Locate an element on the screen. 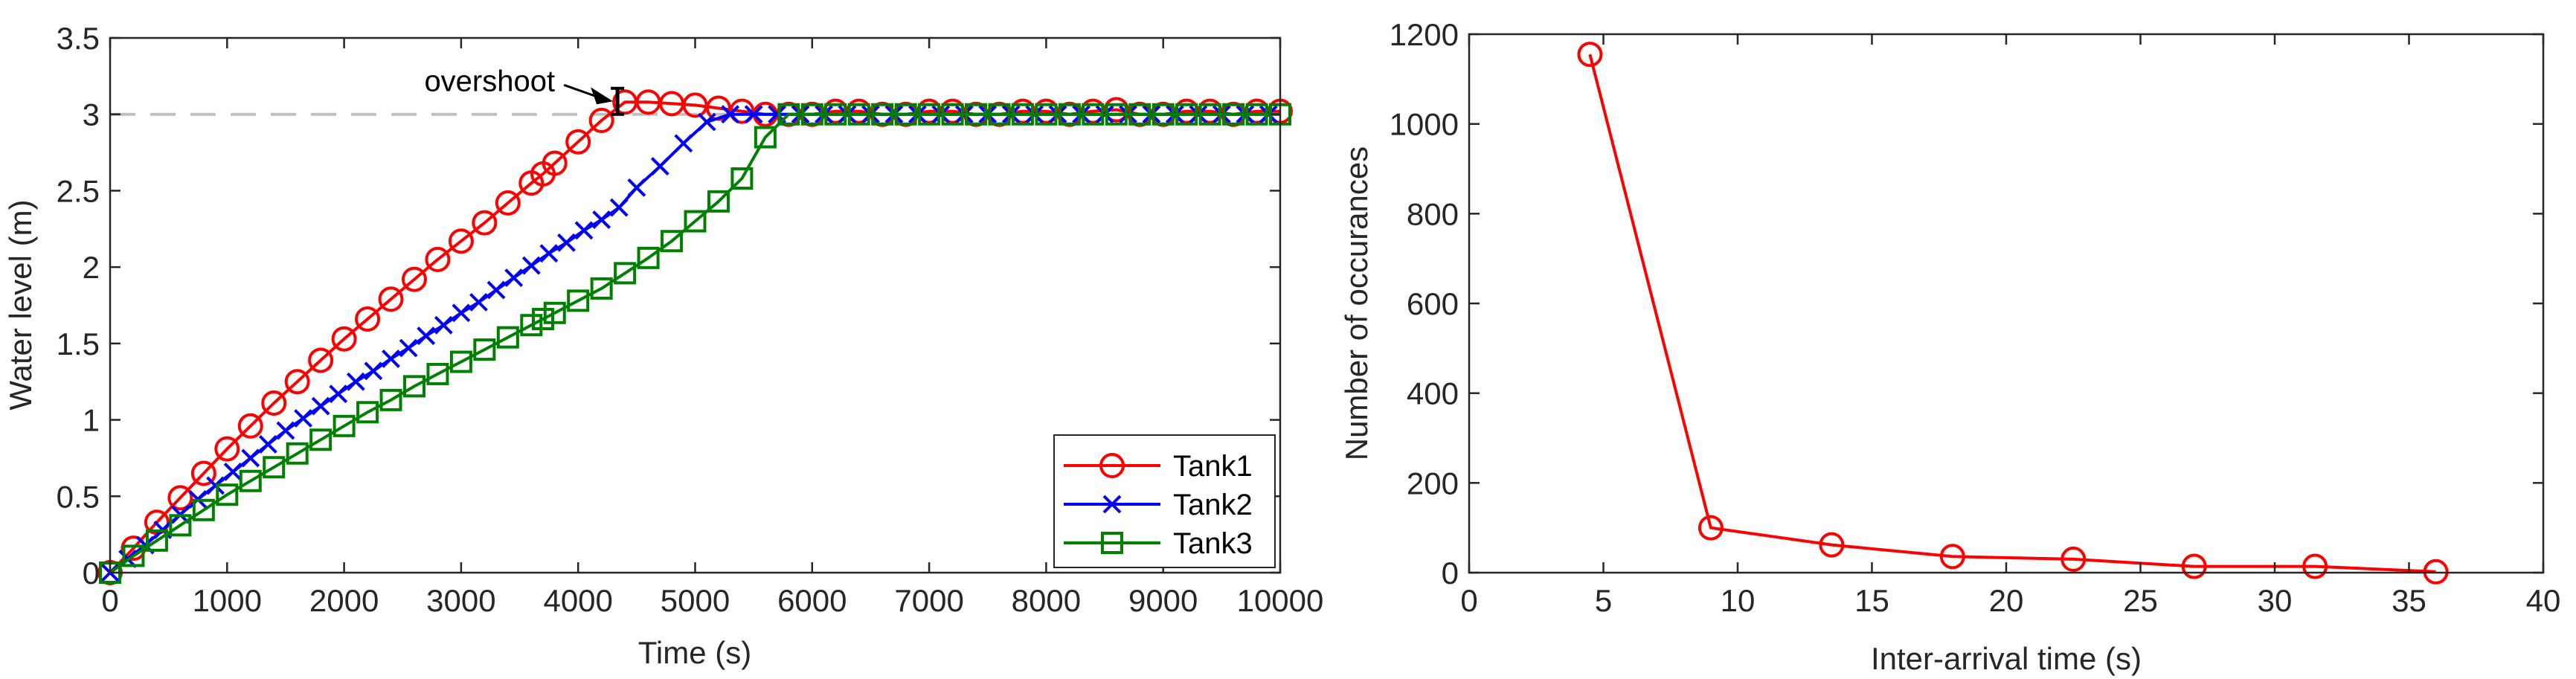 The width and height of the screenshot is (2576, 679). legend-marker-square-icon is located at coordinates (1112, 543).